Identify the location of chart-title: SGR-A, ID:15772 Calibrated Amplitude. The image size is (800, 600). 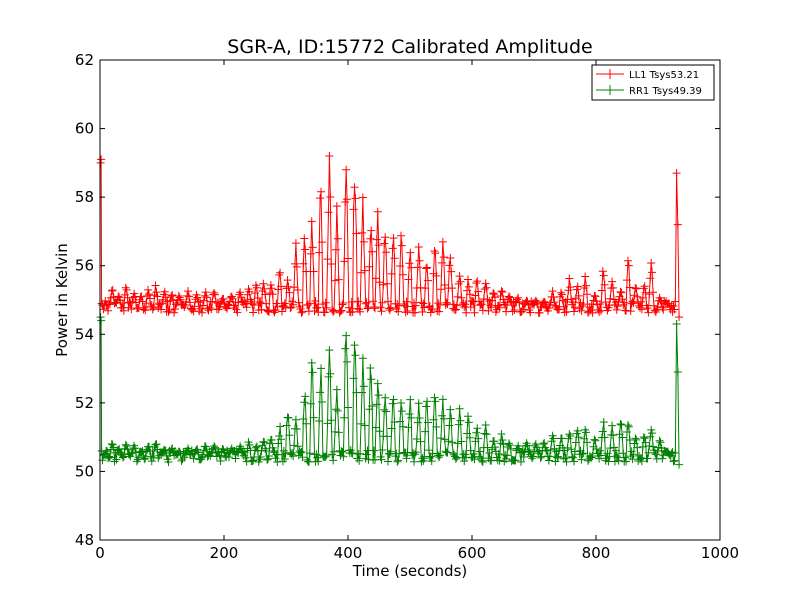
(409, 47).